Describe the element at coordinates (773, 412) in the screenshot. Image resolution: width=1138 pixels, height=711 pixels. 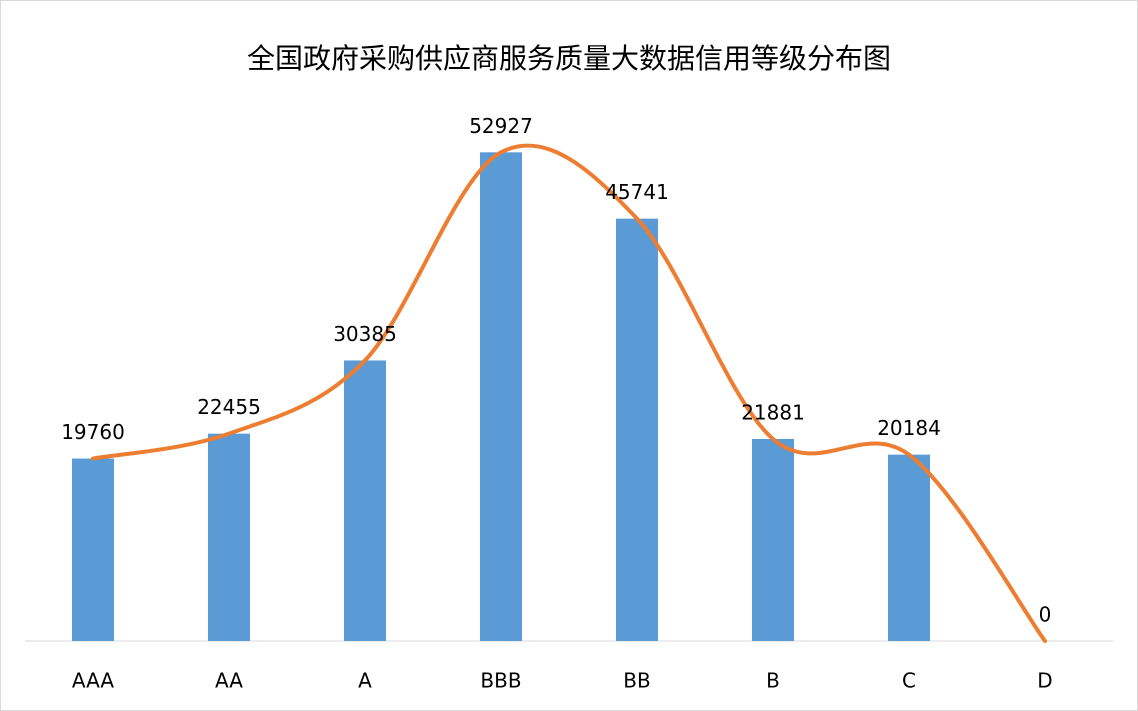
I see `value-label: 21881` at that location.